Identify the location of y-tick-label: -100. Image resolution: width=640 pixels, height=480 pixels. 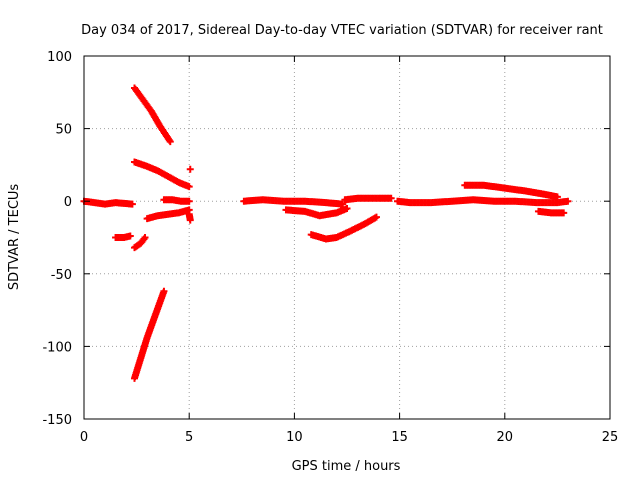
(57, 347).